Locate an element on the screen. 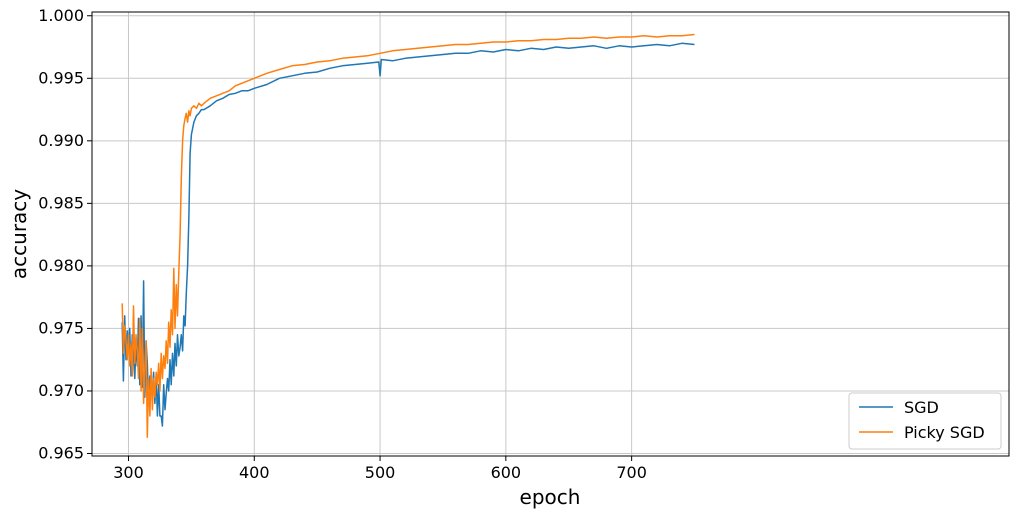 This screenshot has width=1024, height=518. x-tick-label: 300 is located at coordinates (128, 472).